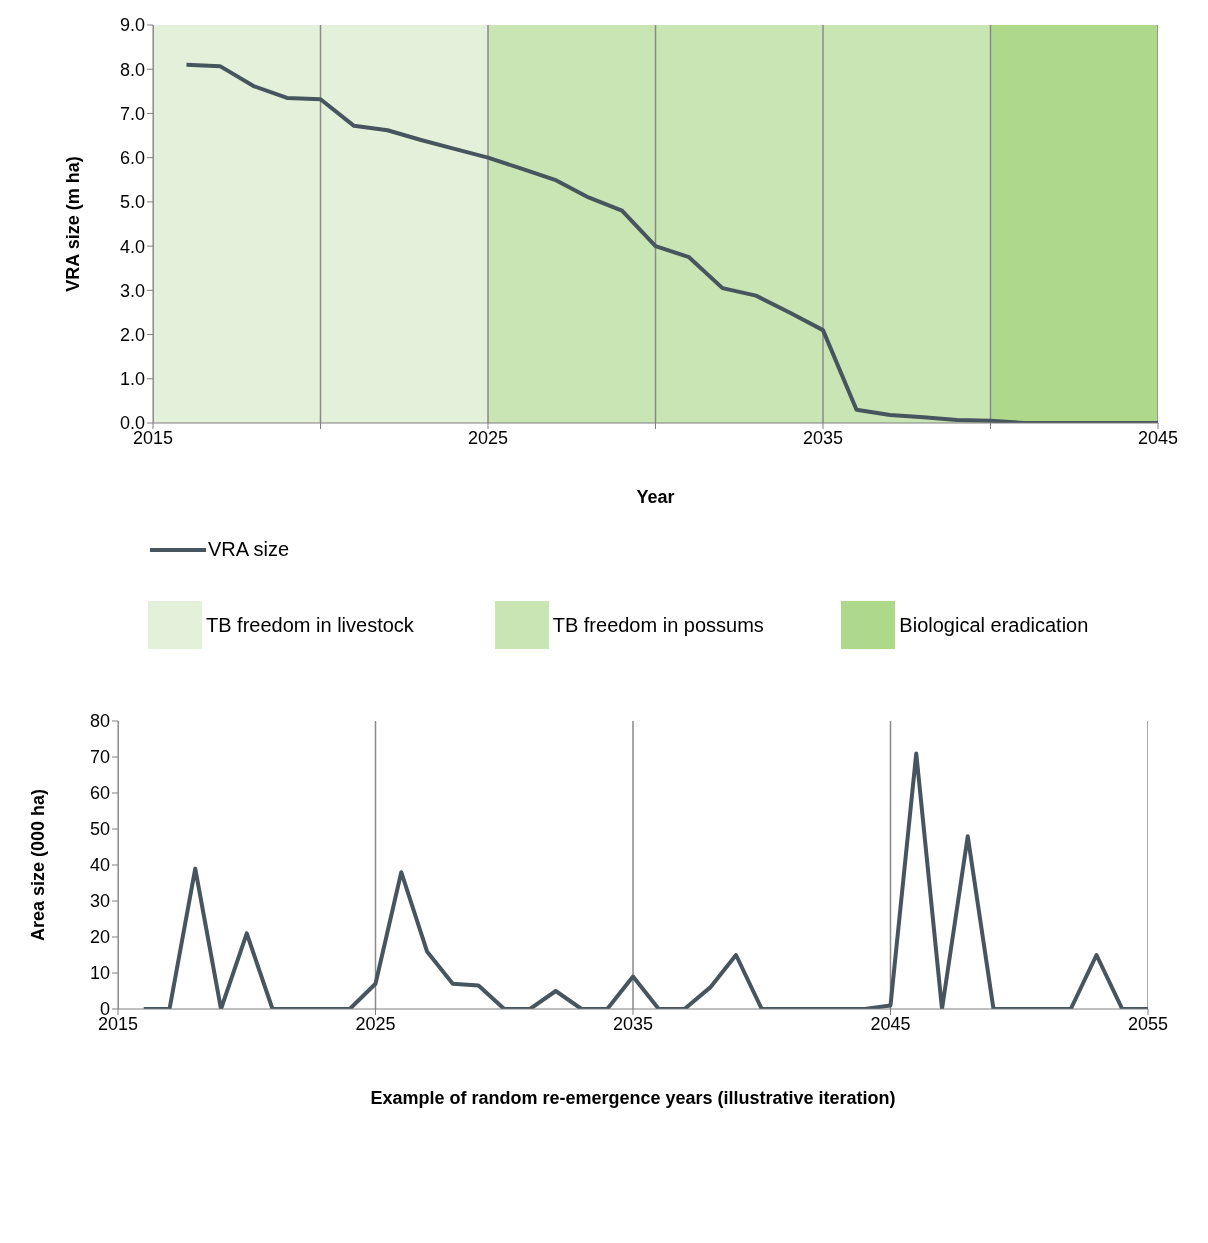  What do you see at coordinates (99, 829) in the screenshot?
I see `y-tick-label: 50` at bounding box center [99, 829].